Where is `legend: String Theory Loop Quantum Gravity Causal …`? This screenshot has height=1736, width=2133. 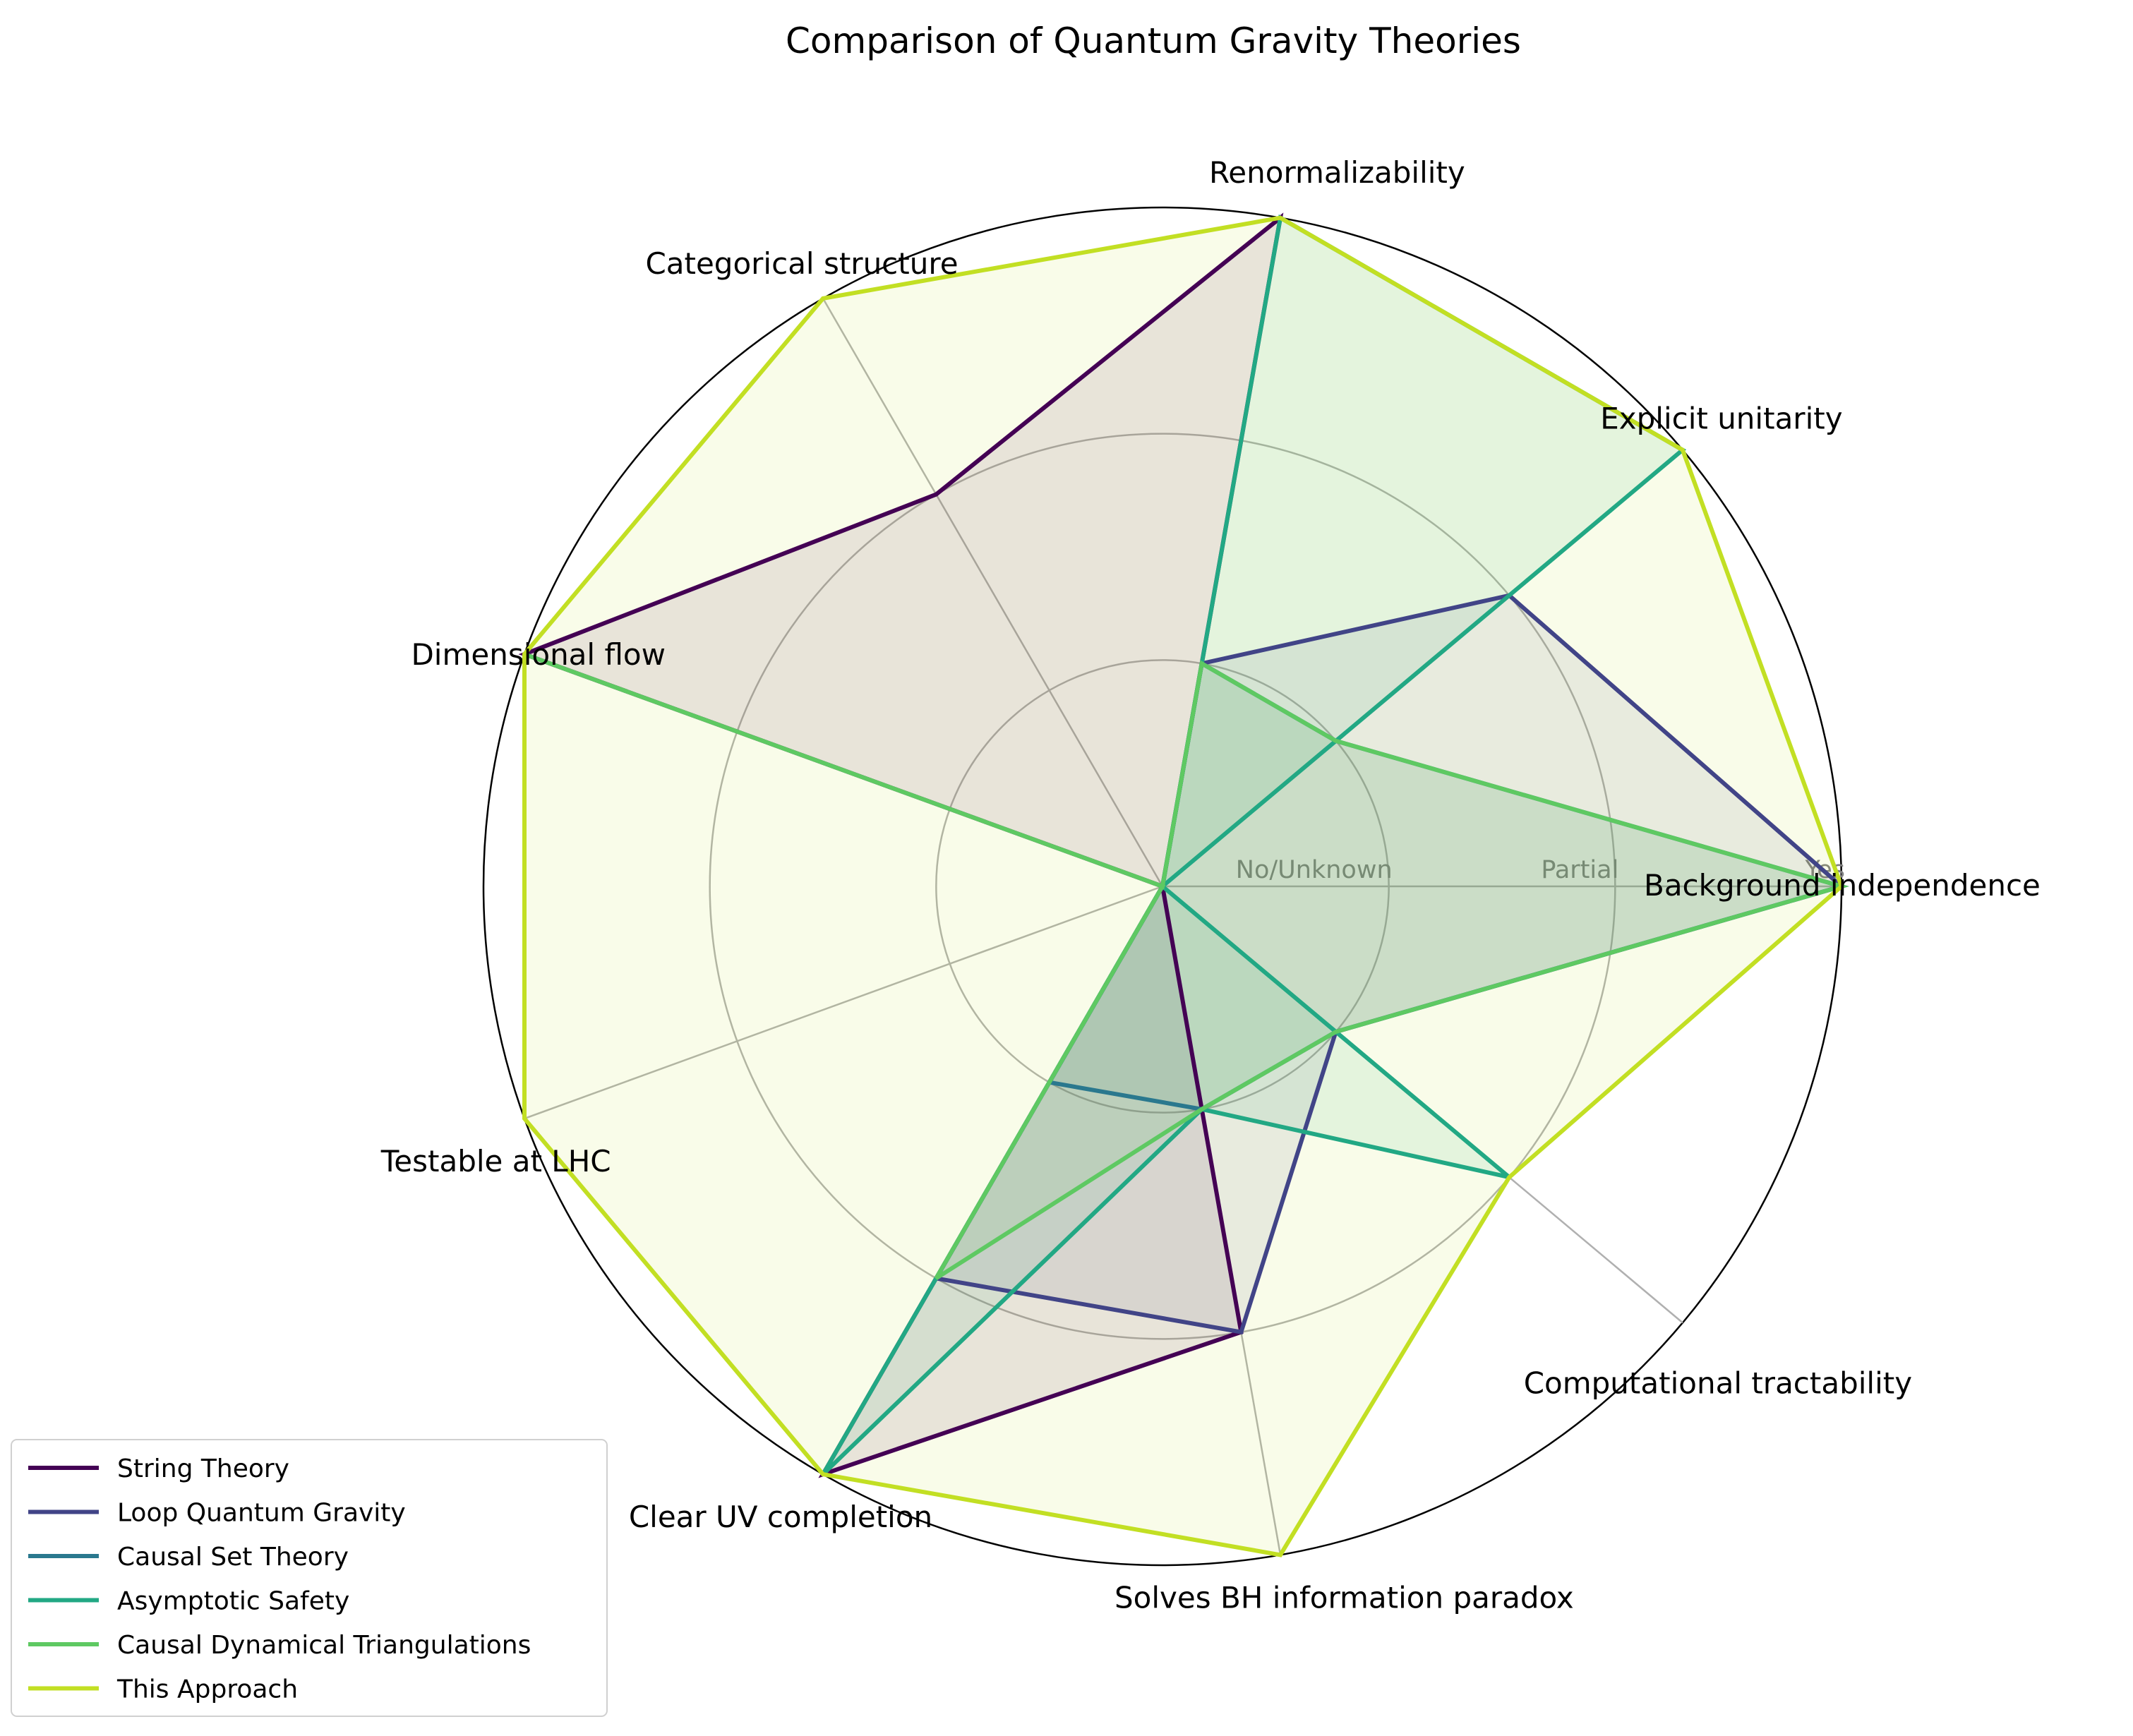
legend: String Theory Loop Quantum Gravity Causal … is located at coordinates (309, 1578).